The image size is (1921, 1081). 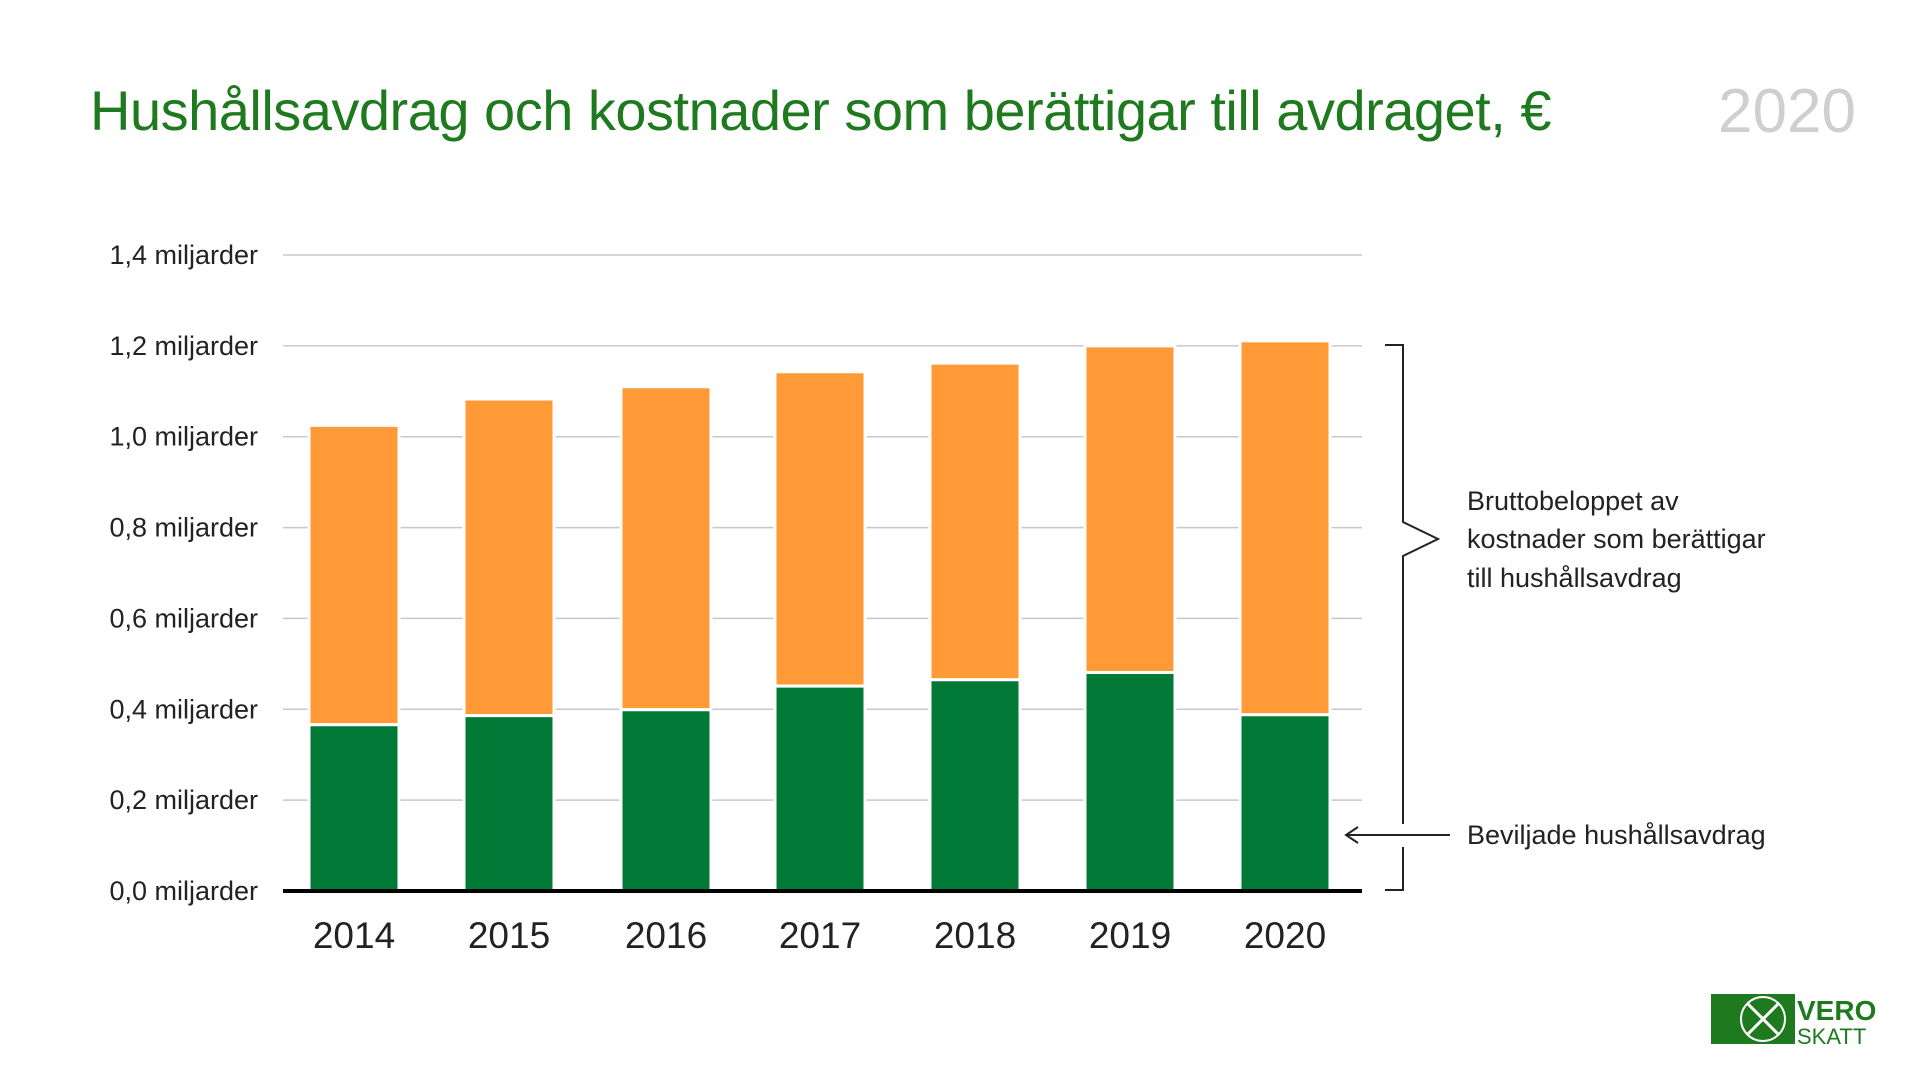 What do you see at coordinates (1787, 111) in the screenshot?
I see `year-label: 2020` at bounding box center [1787, 111].